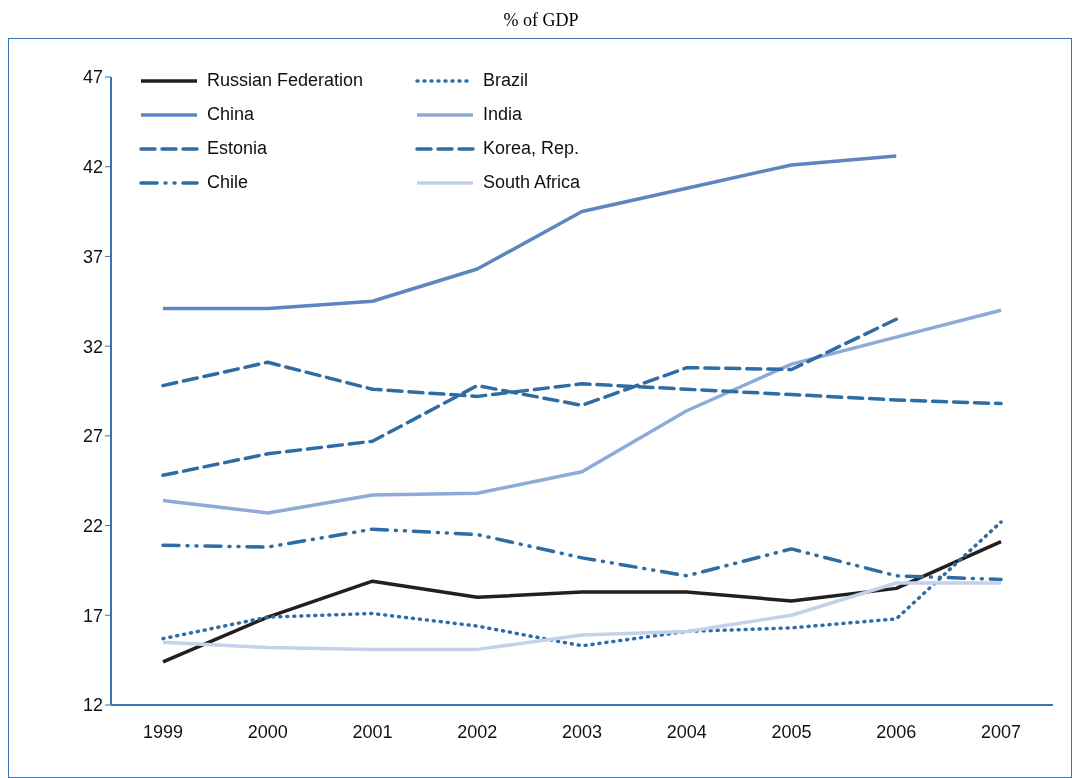 The height and width of the screenshot is (778, 1082). What do you see at coordinates (896, 731) in the screenshot?
I see `x-tick-label: 2006` at bounding box center [896, 731].